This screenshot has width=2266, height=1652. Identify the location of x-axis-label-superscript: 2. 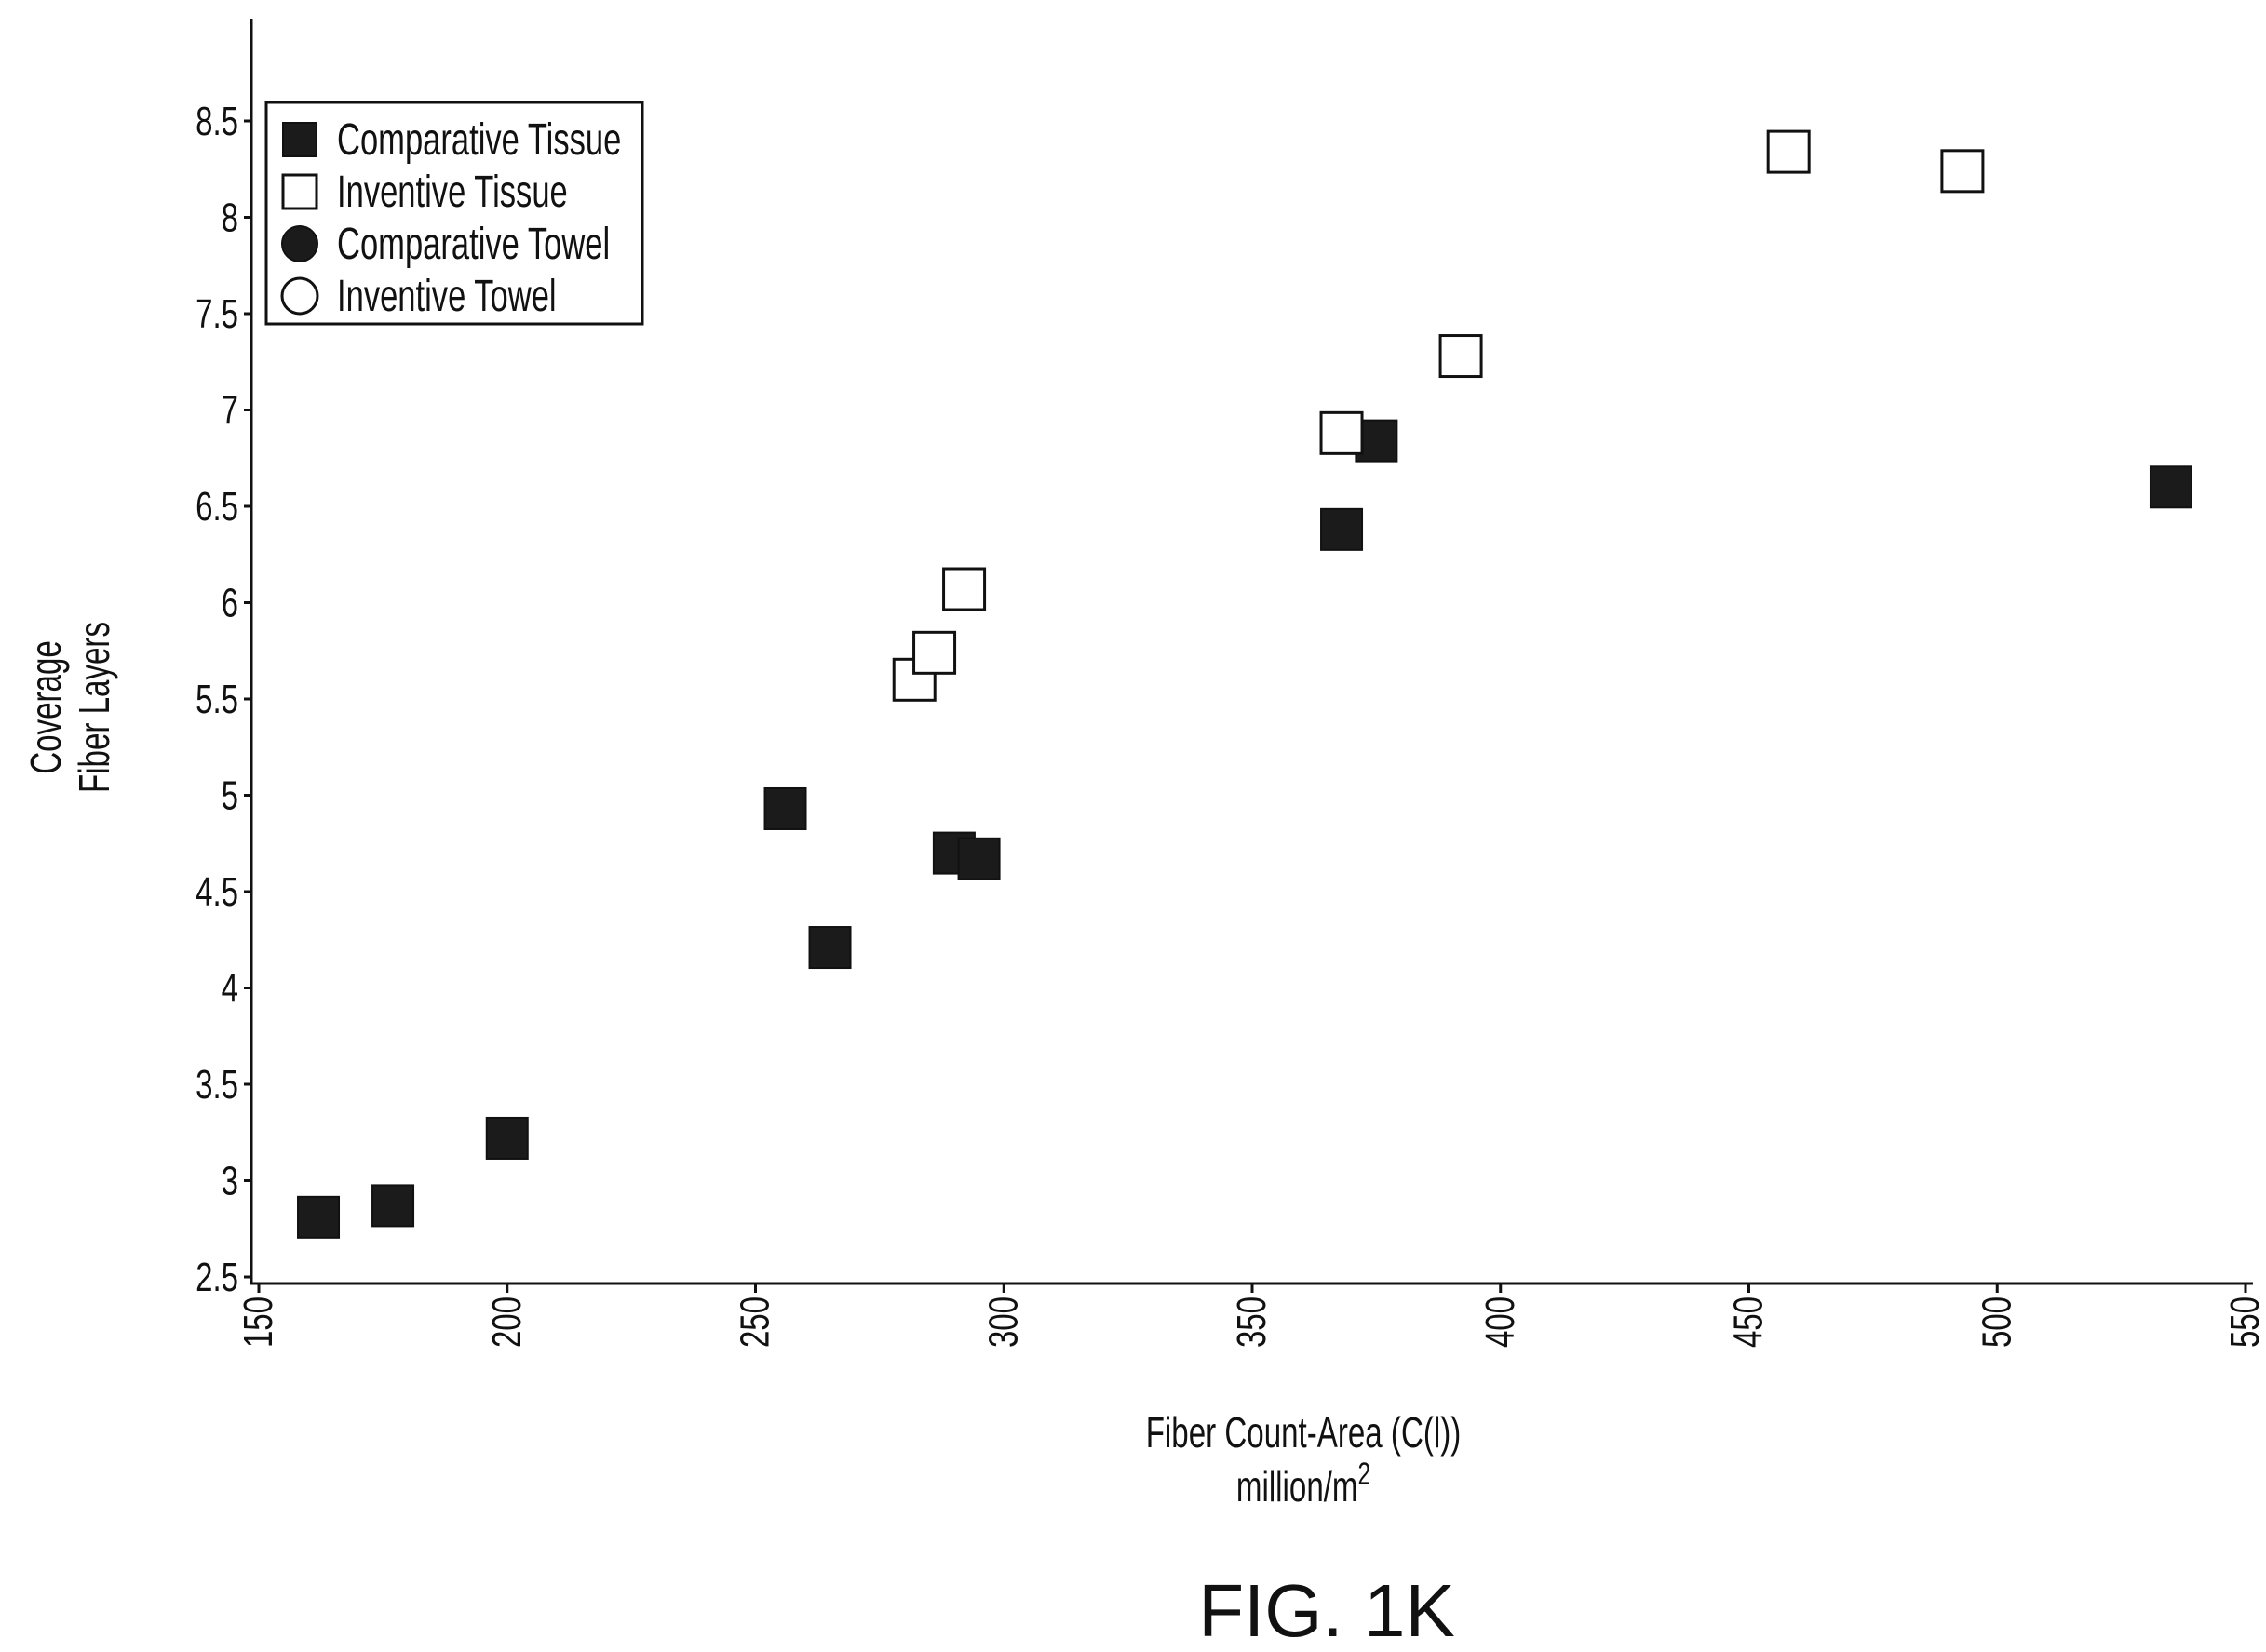
(1364, 1474).